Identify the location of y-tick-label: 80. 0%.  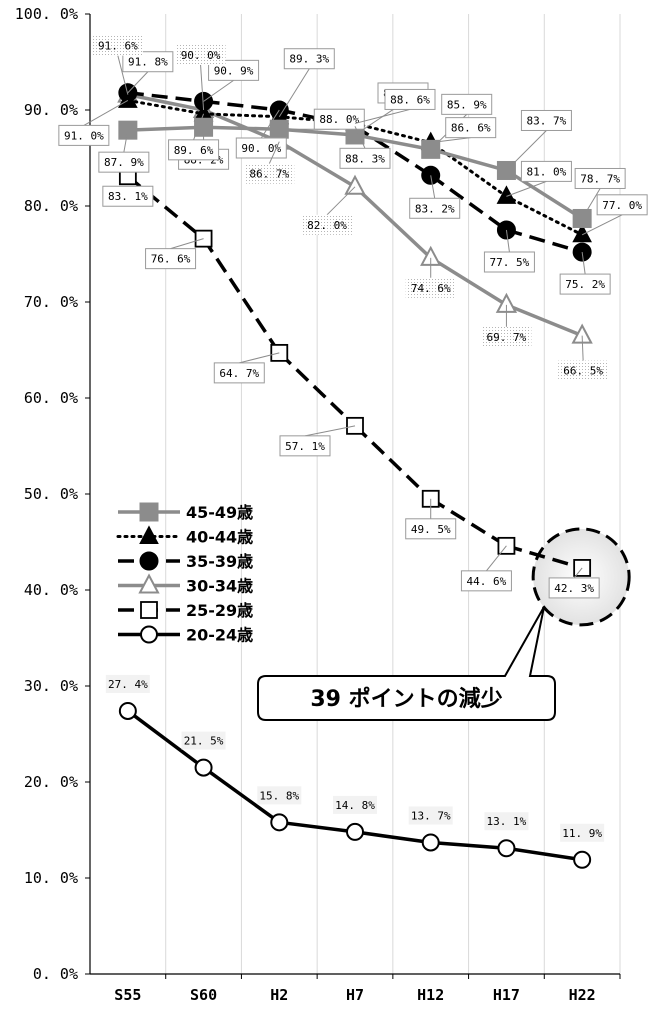
(51, 206).